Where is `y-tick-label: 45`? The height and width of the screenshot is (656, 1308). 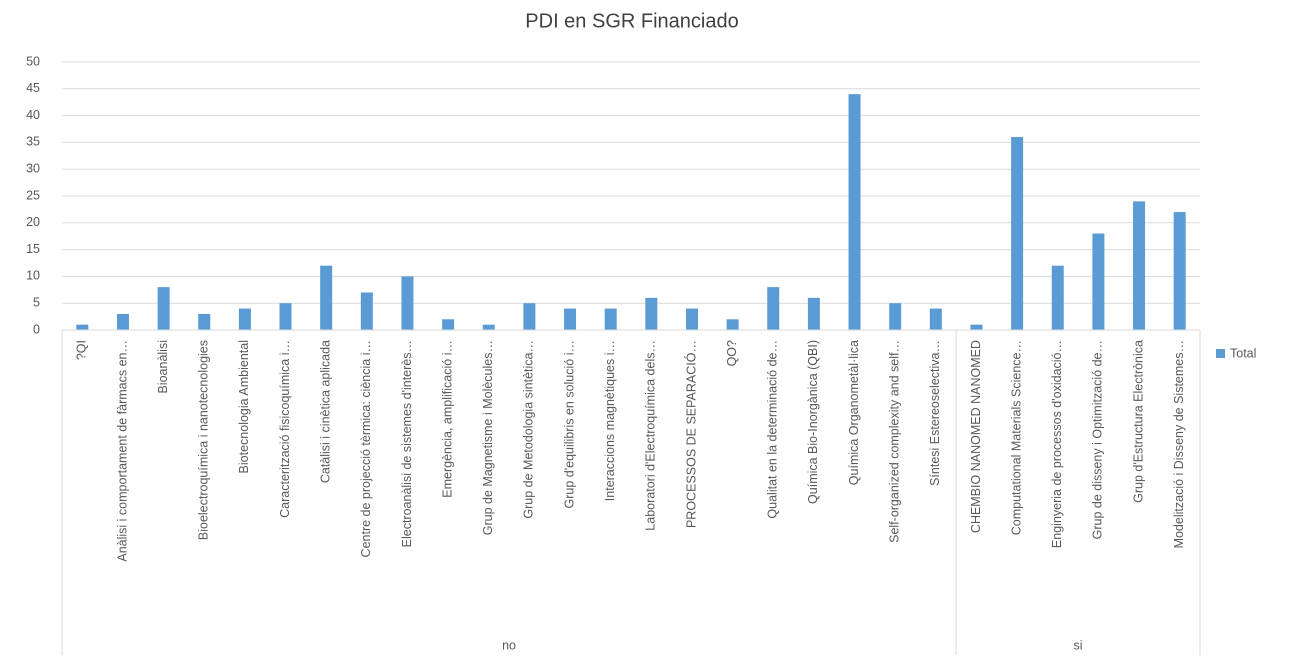
y-tick-label: 45 is located at coordinates (33, 88).